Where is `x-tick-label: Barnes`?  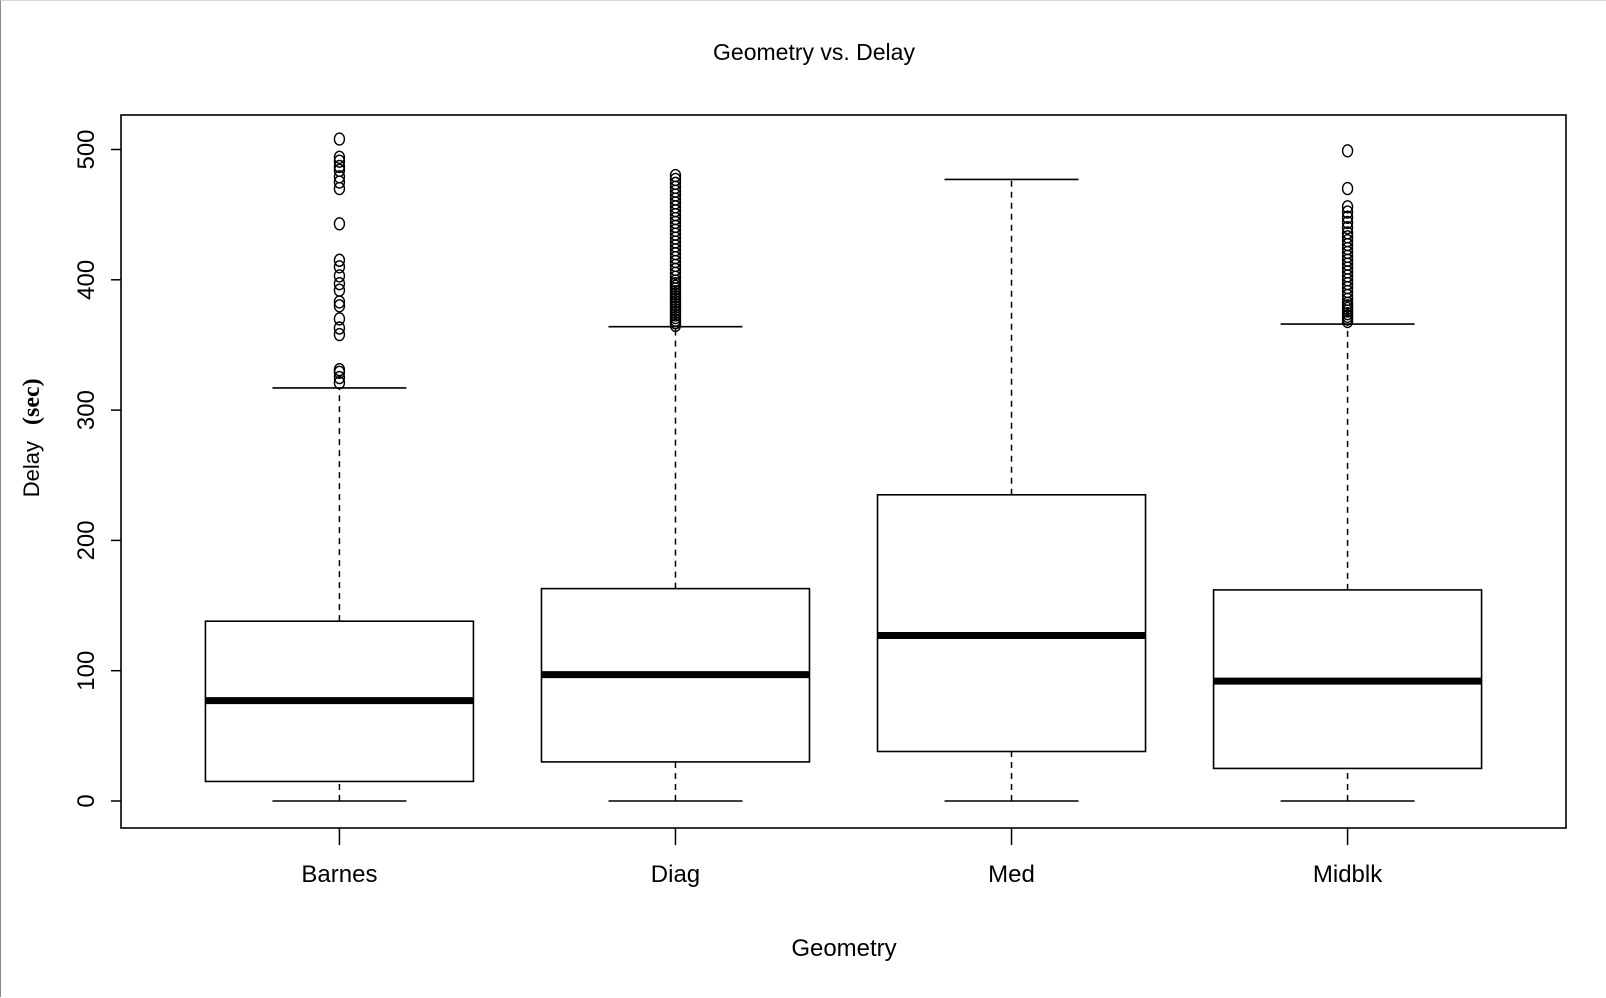 x-tick-label: Barnes is located at coordinates (339, 874).